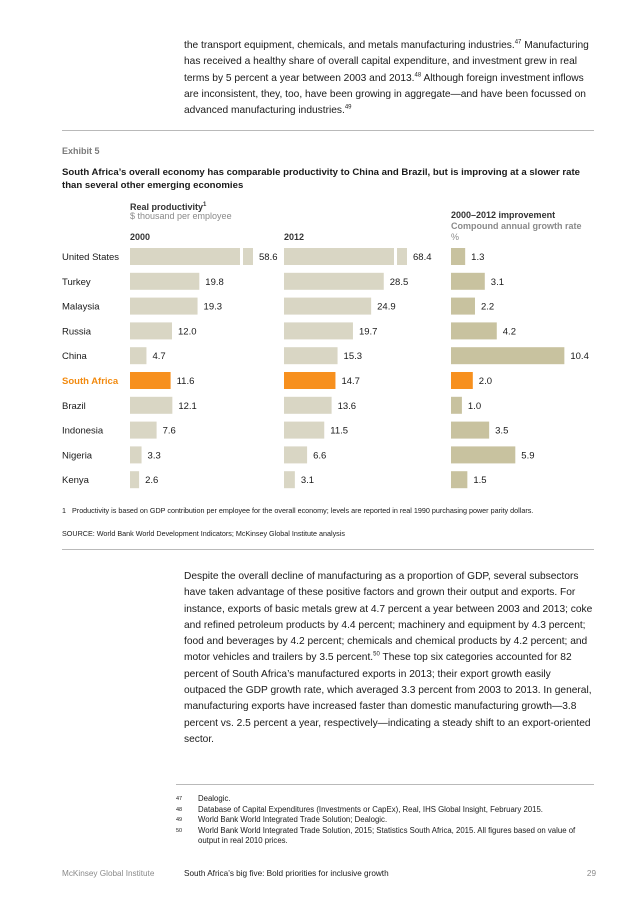 This screenshot has height=900, width=636. Describe the element at coordinates (169, 431) in the screenshot. I see `value-label: 7.6` at that location.